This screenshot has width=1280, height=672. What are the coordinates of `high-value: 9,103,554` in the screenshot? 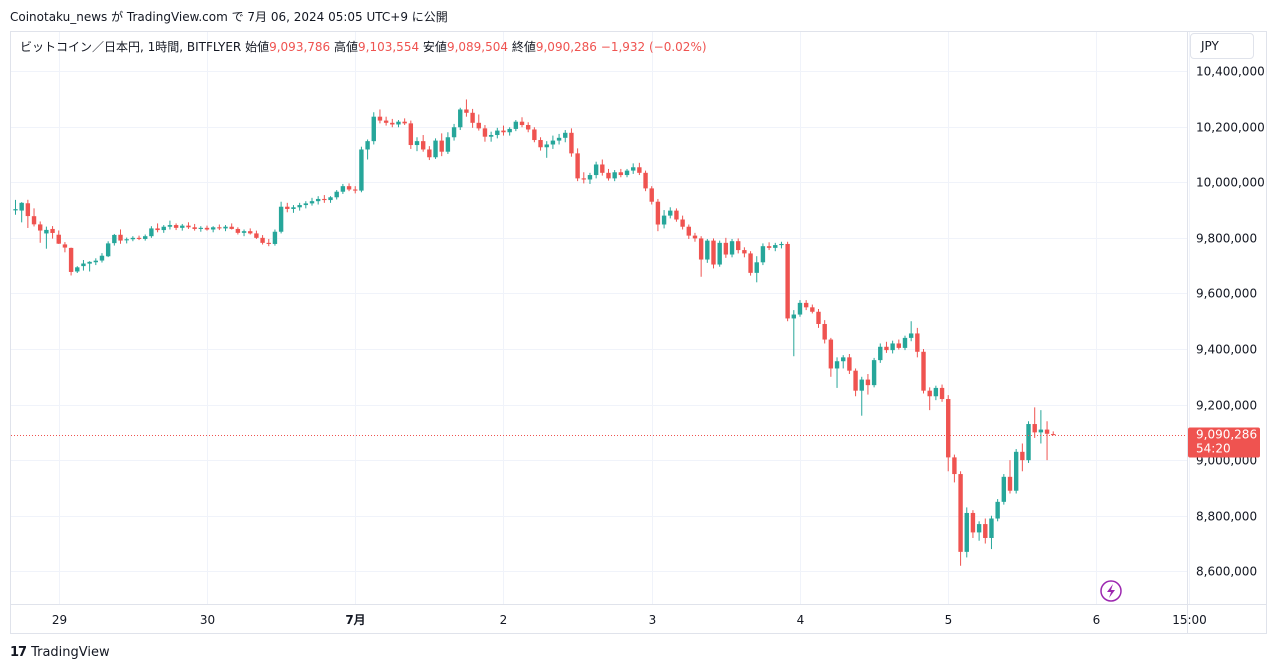 It's located at (389, 47).